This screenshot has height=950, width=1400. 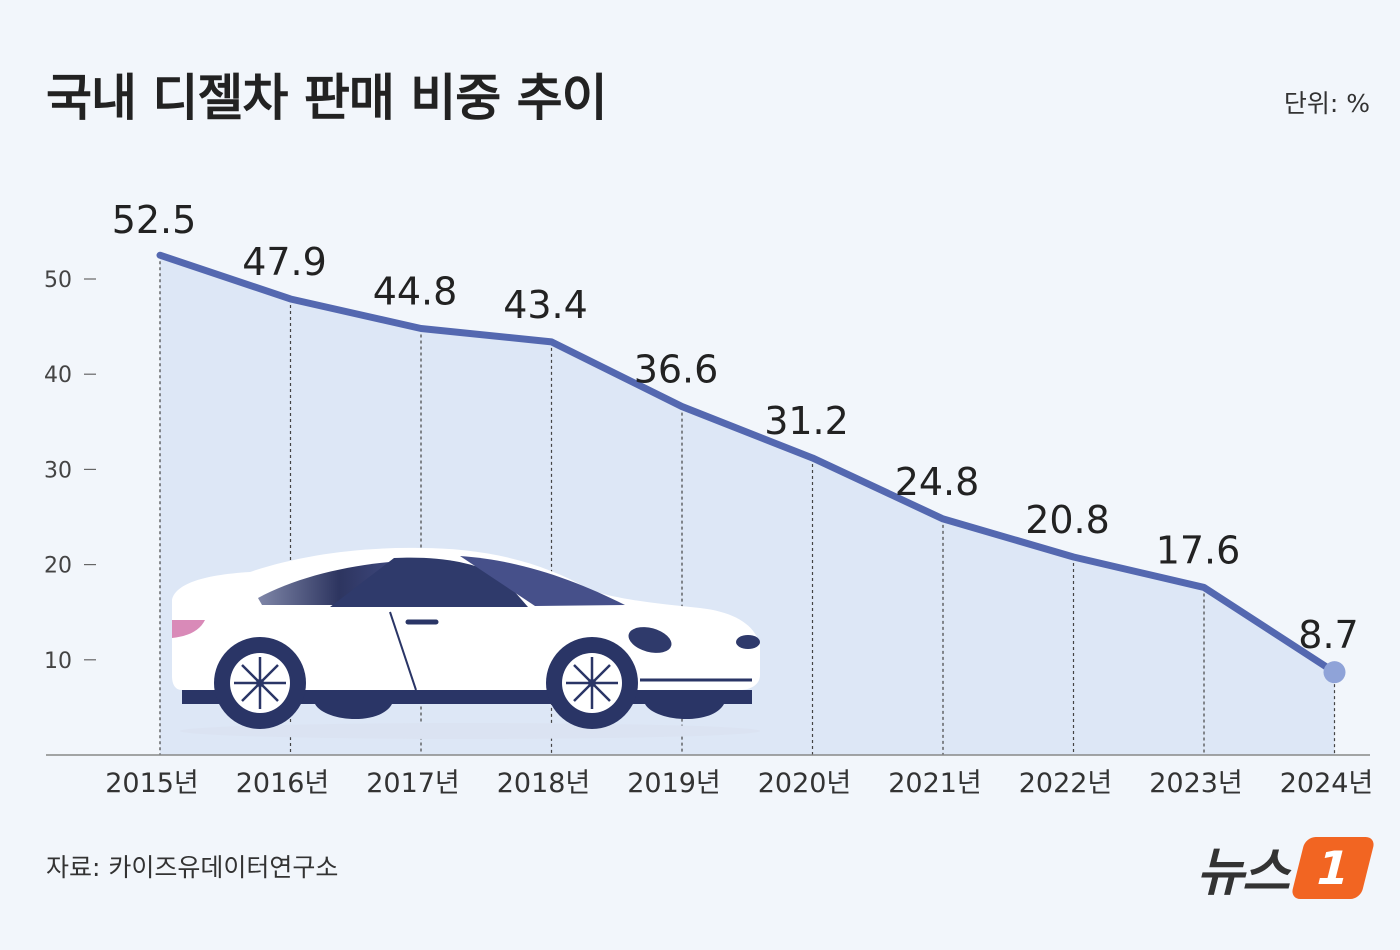 I want to click on data-label: 31.2, so click(x=806, y=421).